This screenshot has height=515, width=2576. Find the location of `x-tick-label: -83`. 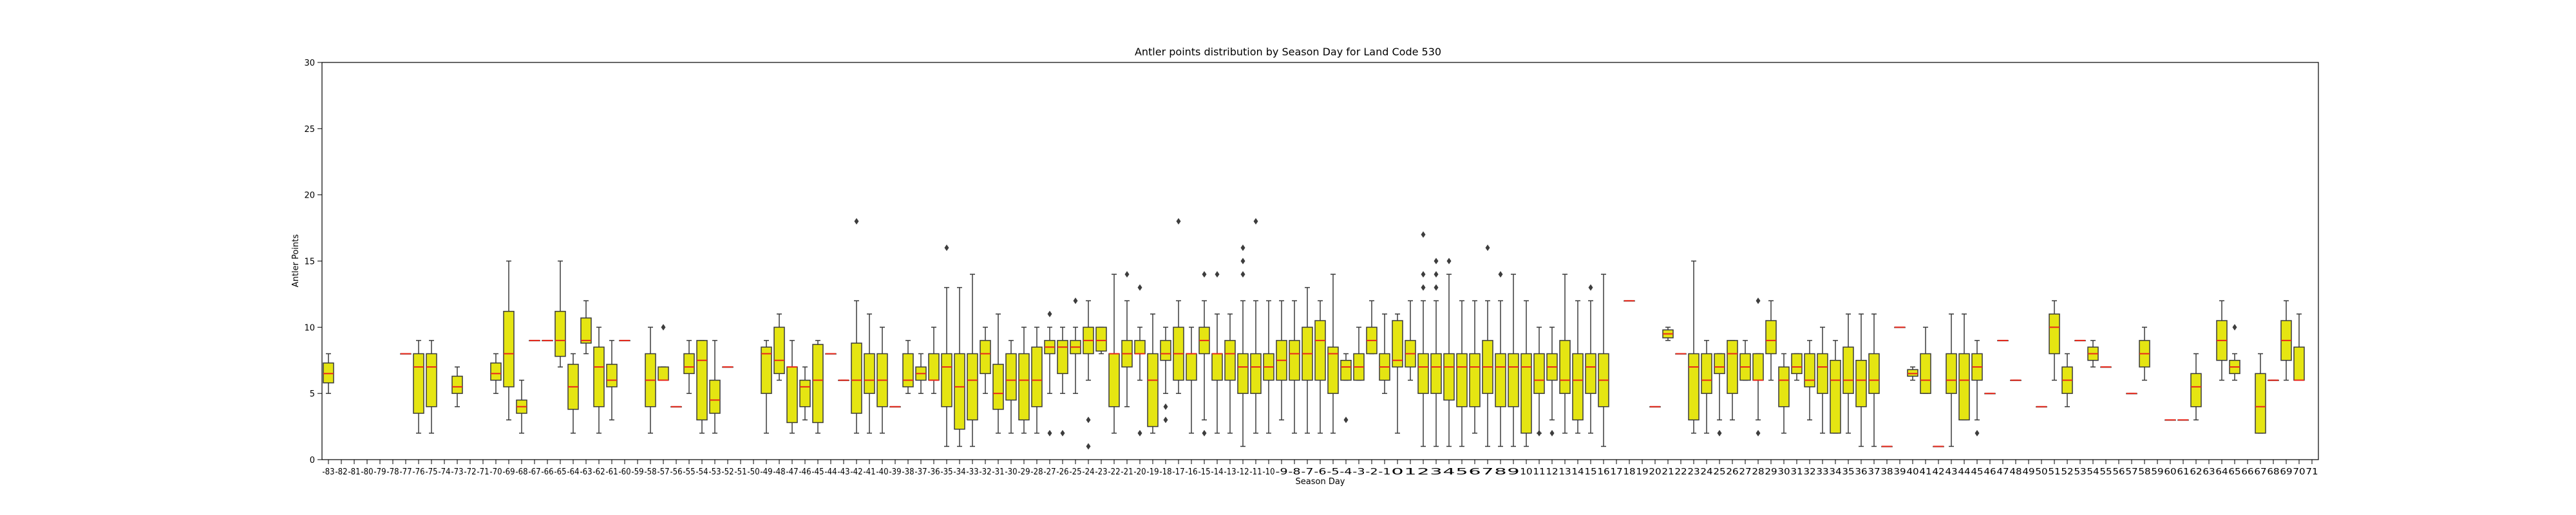

x-tick-label: -83 is located at coordinates (328, 472).